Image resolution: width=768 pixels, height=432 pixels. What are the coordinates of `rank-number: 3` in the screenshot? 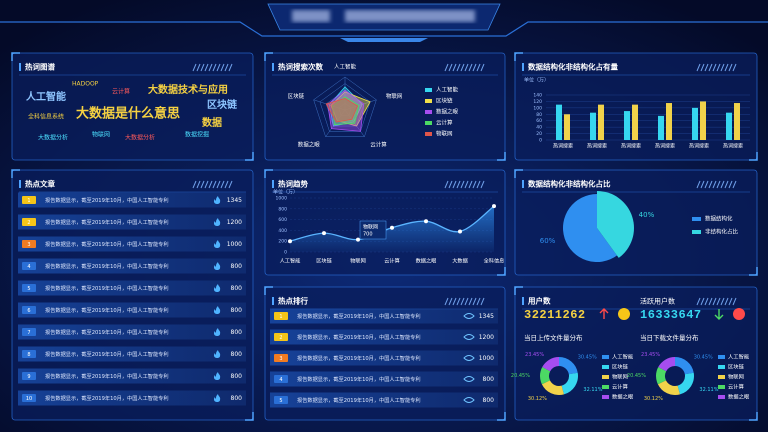 It's located at (28, 245).